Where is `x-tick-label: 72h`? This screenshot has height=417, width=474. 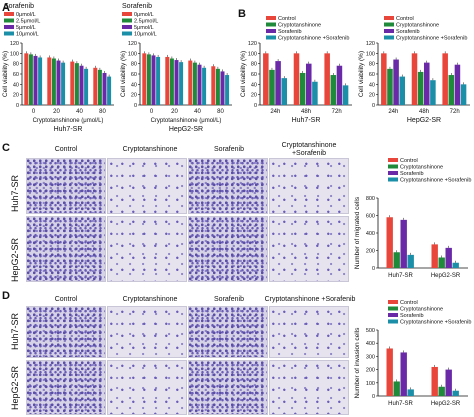 x-tick-label: 72h is located at coordinates (455, 112).